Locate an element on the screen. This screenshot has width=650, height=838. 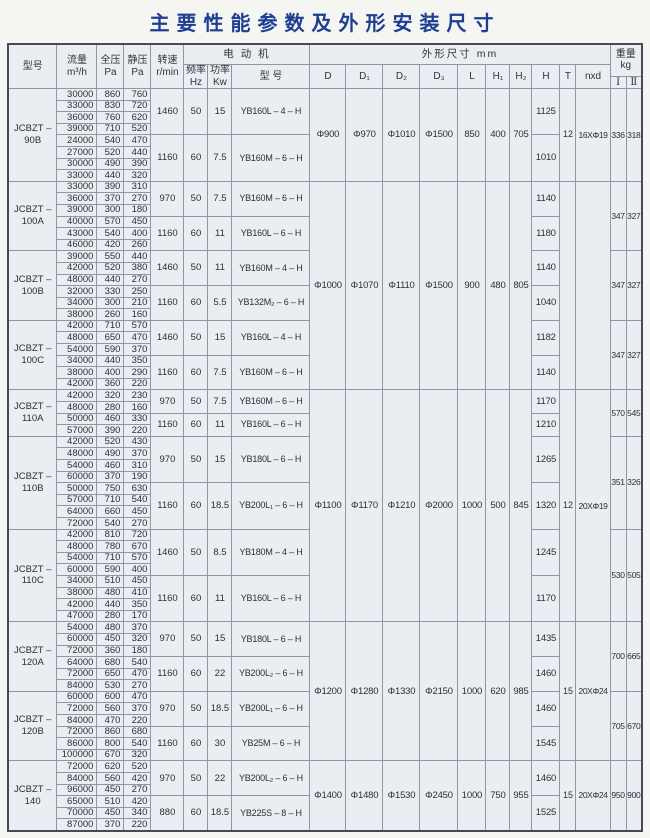
static-pressure-cell: 540 is located at coordinates (137, 743).